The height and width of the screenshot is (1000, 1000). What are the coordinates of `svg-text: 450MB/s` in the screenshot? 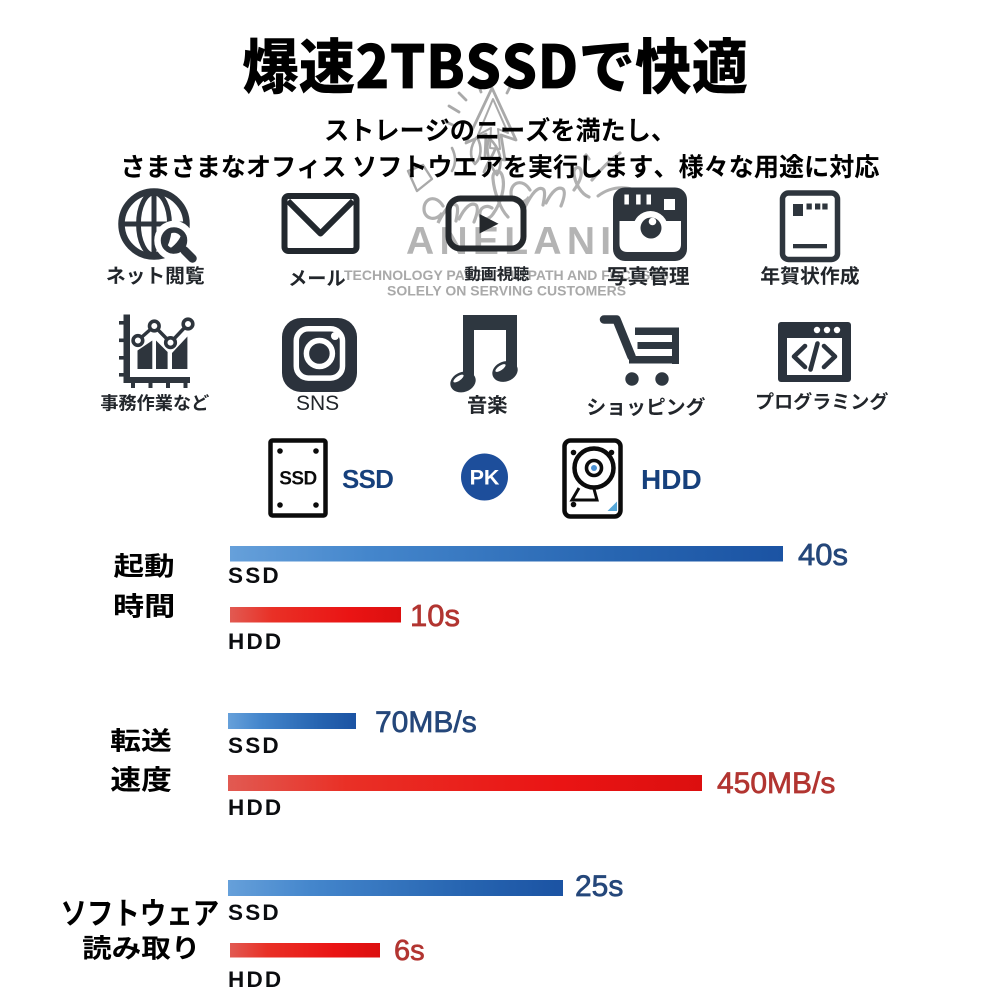 It's located at (776, 783).